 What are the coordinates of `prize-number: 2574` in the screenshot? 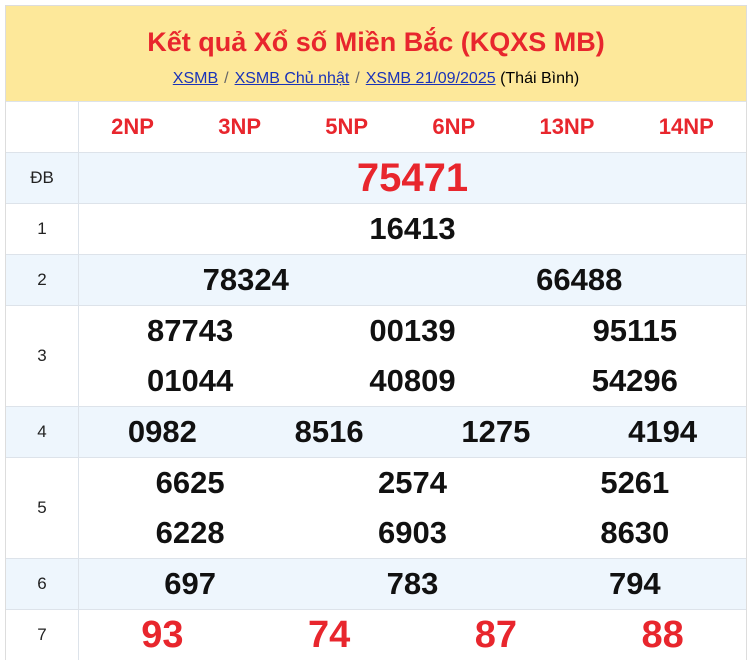 It's located at (412, 482).